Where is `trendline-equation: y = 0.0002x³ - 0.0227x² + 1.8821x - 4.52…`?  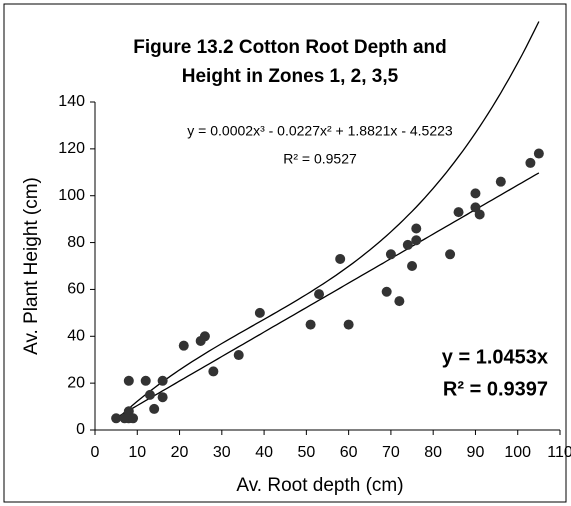 trendline-equation: y = 0.0002x³ - 0.0227x² + 1.8821x - 4.52… is located at coordinates (320, 131).